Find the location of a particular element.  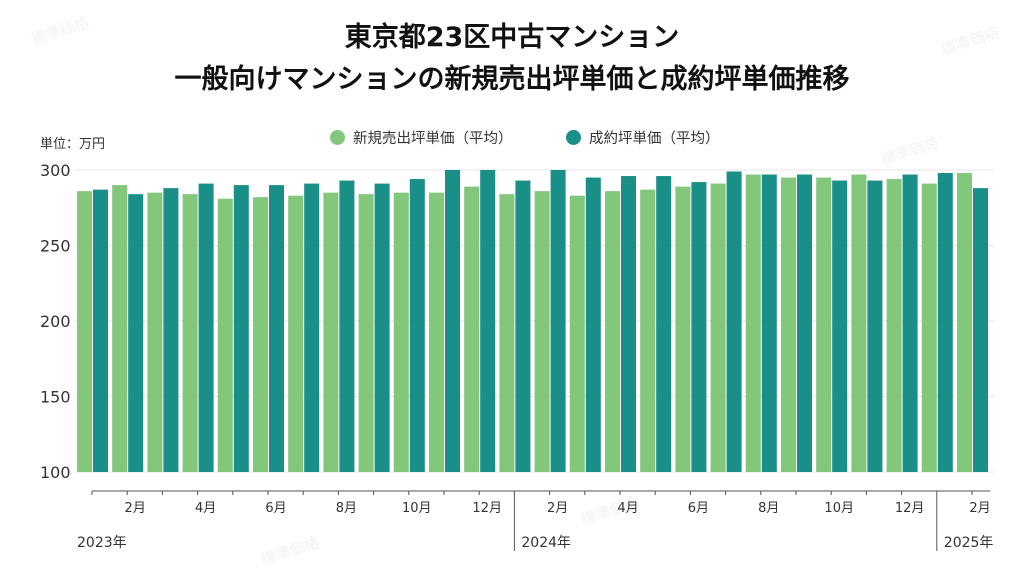

legend-label-contract-price: 成約坪単価（平均） is located at coordinates (654, 139).